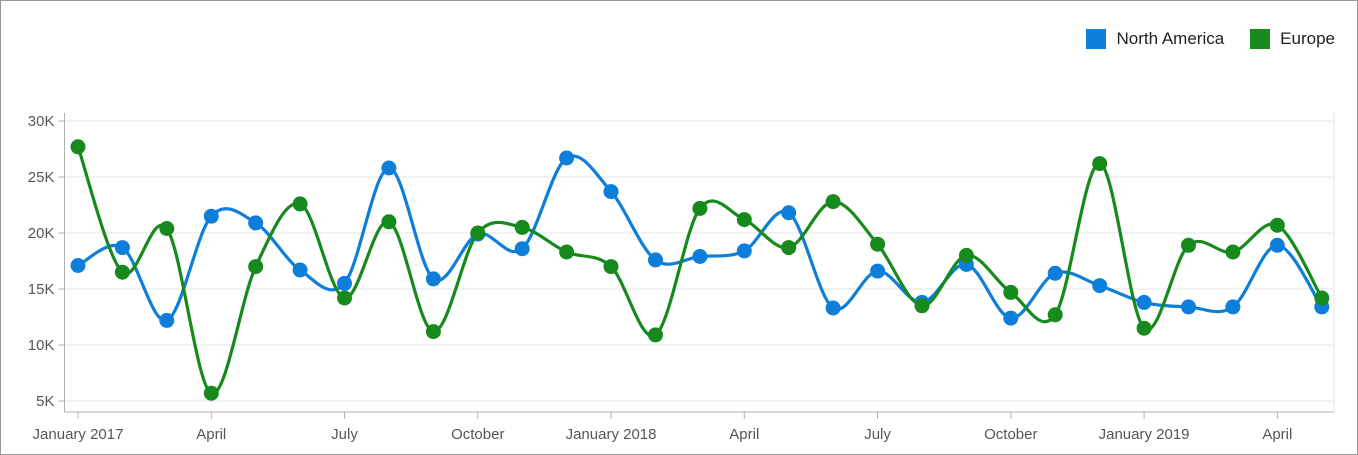 The width and height of the screenshot is (1358, 455). What do you see at coordinates (45, 401) in the screenshot?
I see `y-axis-tick-label: 5K` at bounding box center [45, 401].